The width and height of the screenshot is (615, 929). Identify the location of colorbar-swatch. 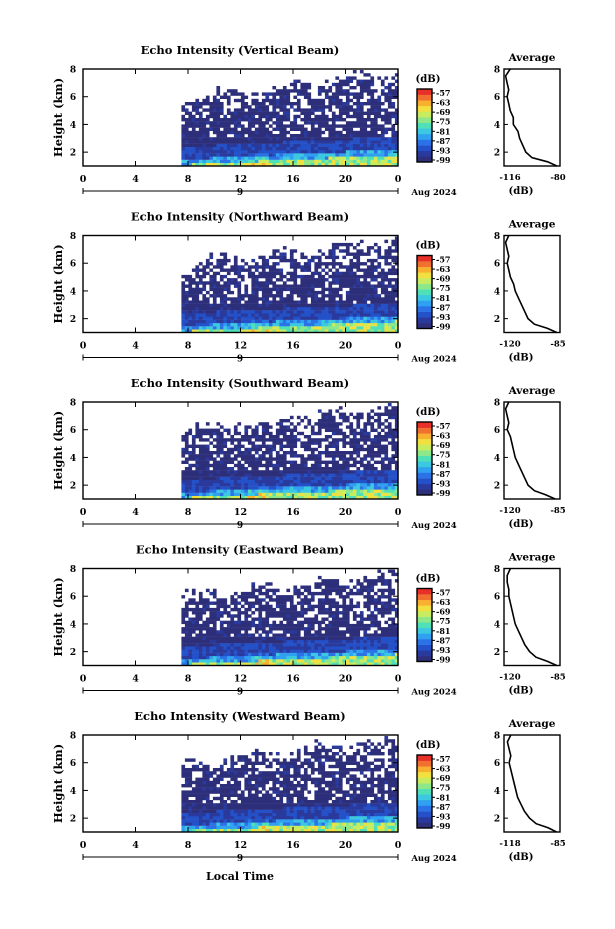
(424, 142).